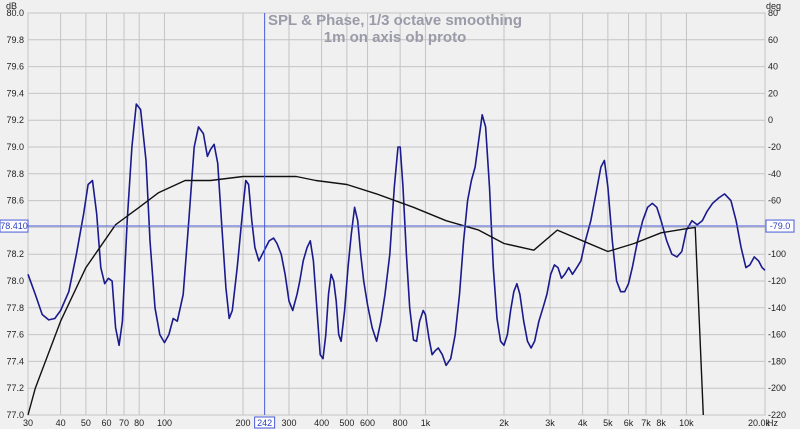 Image resolution: width=800 pixels, height=429 pixels. What do you see at coordinates (288, 423) in the screenshot?
I see `x-tick-label: 300` at bounding box center [288, 423].